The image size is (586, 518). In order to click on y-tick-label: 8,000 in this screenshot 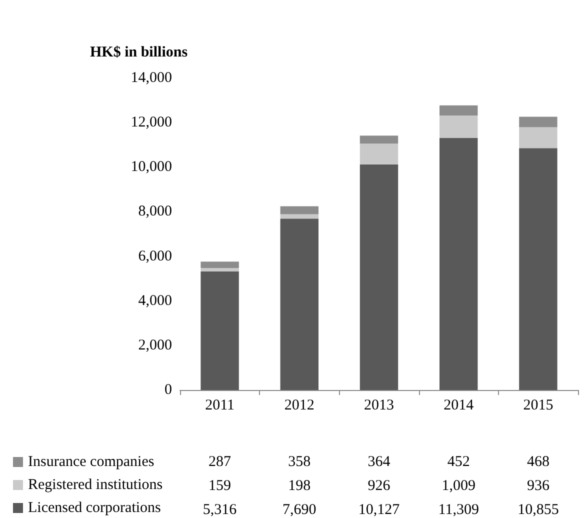, I will do `click(155, 212)`.